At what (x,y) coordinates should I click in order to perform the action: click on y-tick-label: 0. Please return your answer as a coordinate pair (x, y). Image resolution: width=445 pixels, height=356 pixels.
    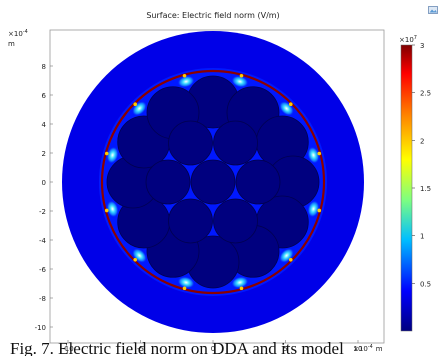
    Looking at the image, I should click on (44, 183).